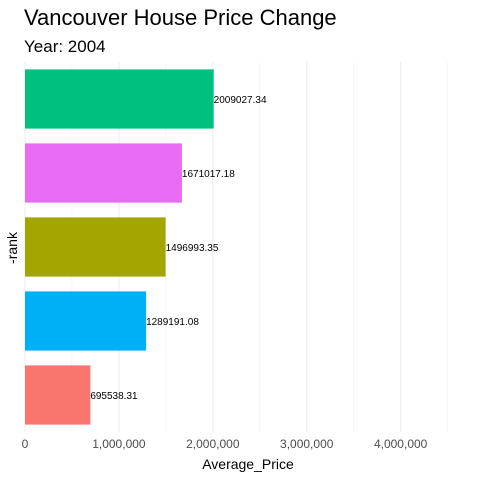  I want to click on data-label-rank-4: 1289191.08, so click(172, 322).